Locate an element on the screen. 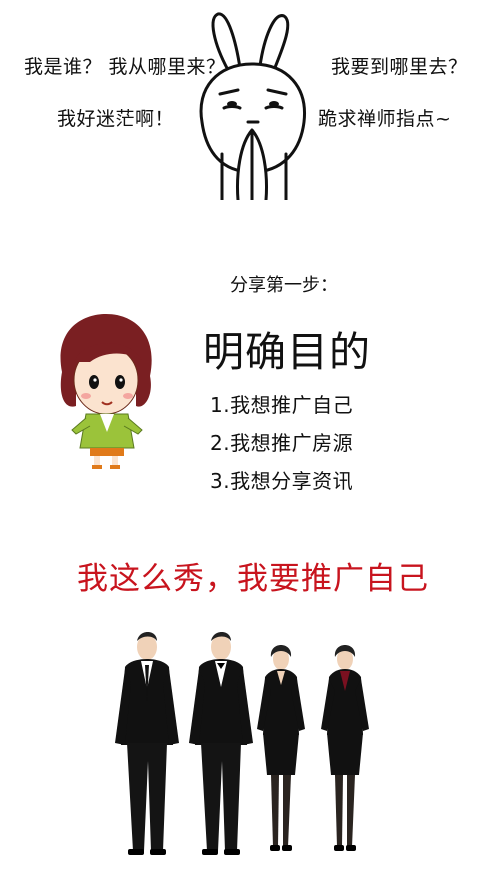  goal-list: 1.我想推广自己 2.我想推广房源 3.我想分享资讯 is located at coordinates (281, 443).